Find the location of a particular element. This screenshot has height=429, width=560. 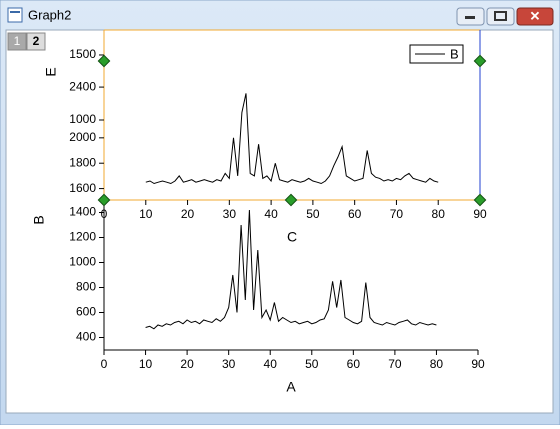

minimize-icon is located at coordinates (470, 17).